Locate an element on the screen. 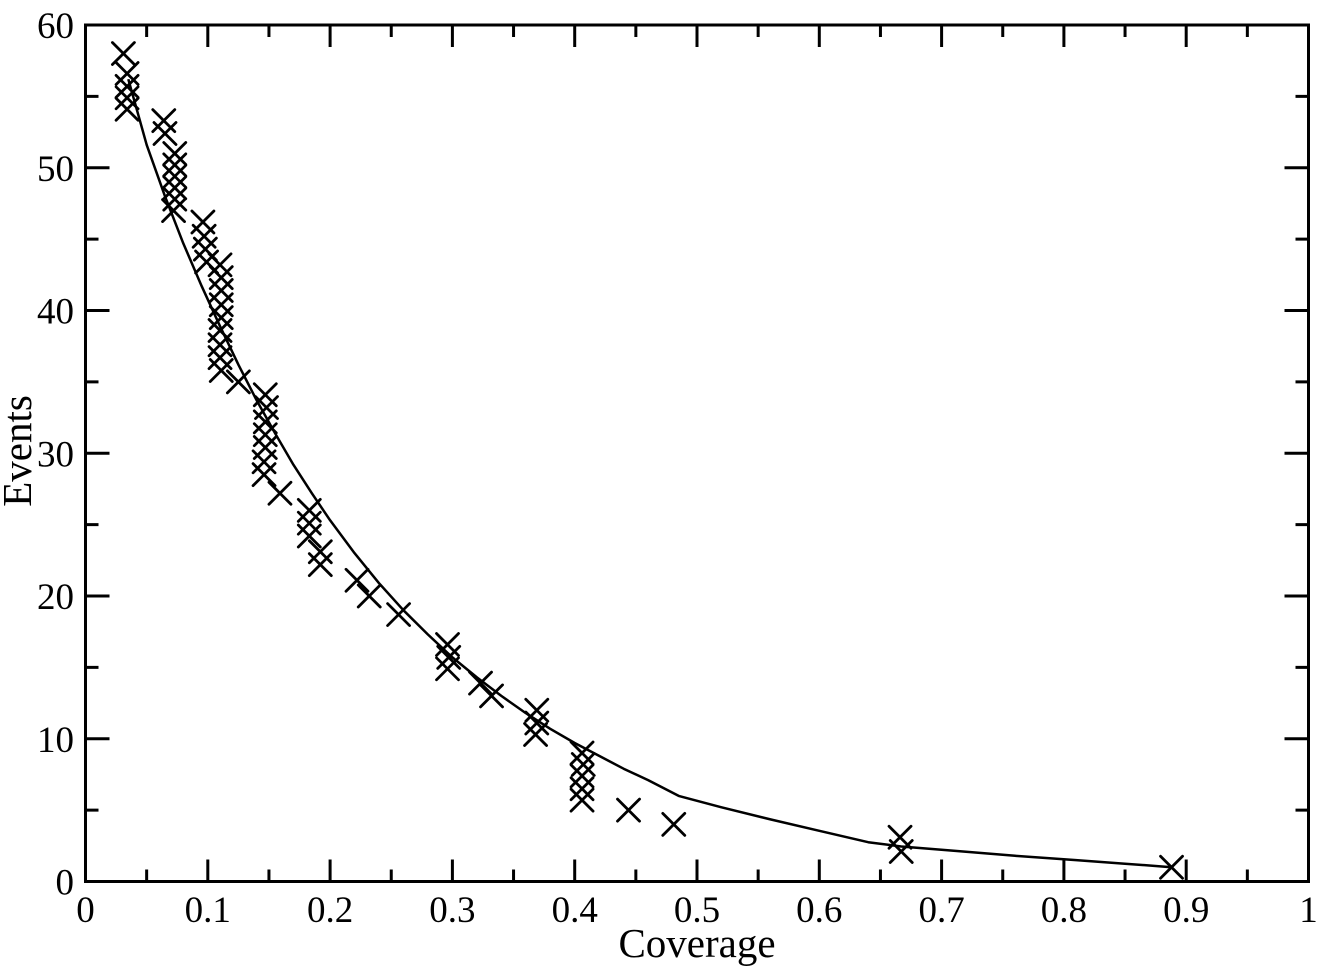  y-tick-label: 60 is located at coordinates (55, 26).